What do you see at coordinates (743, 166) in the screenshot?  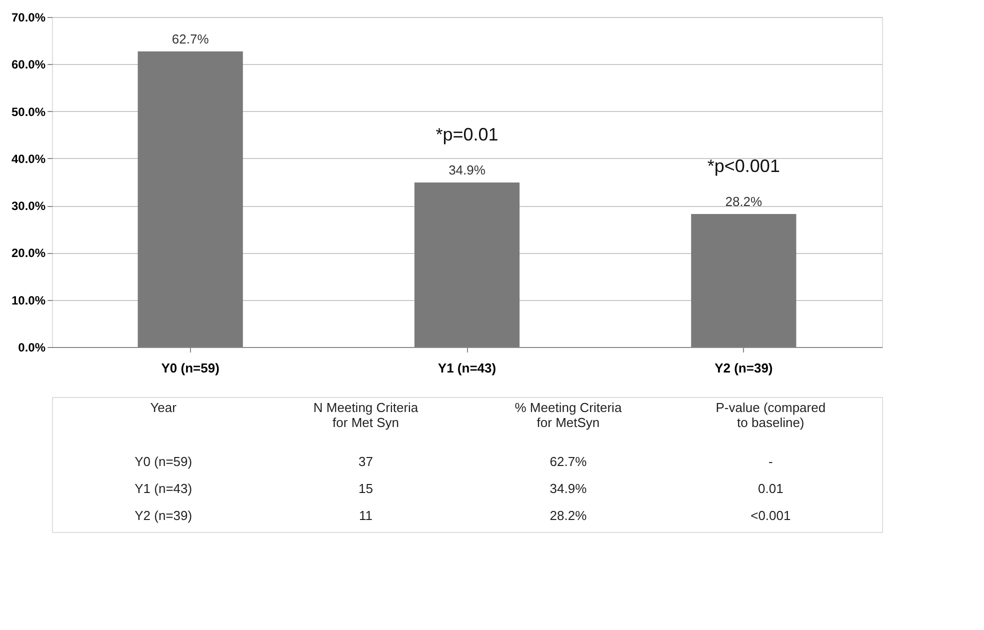 I see `annotation: *p<0.001` at bounding box center [743, 166].